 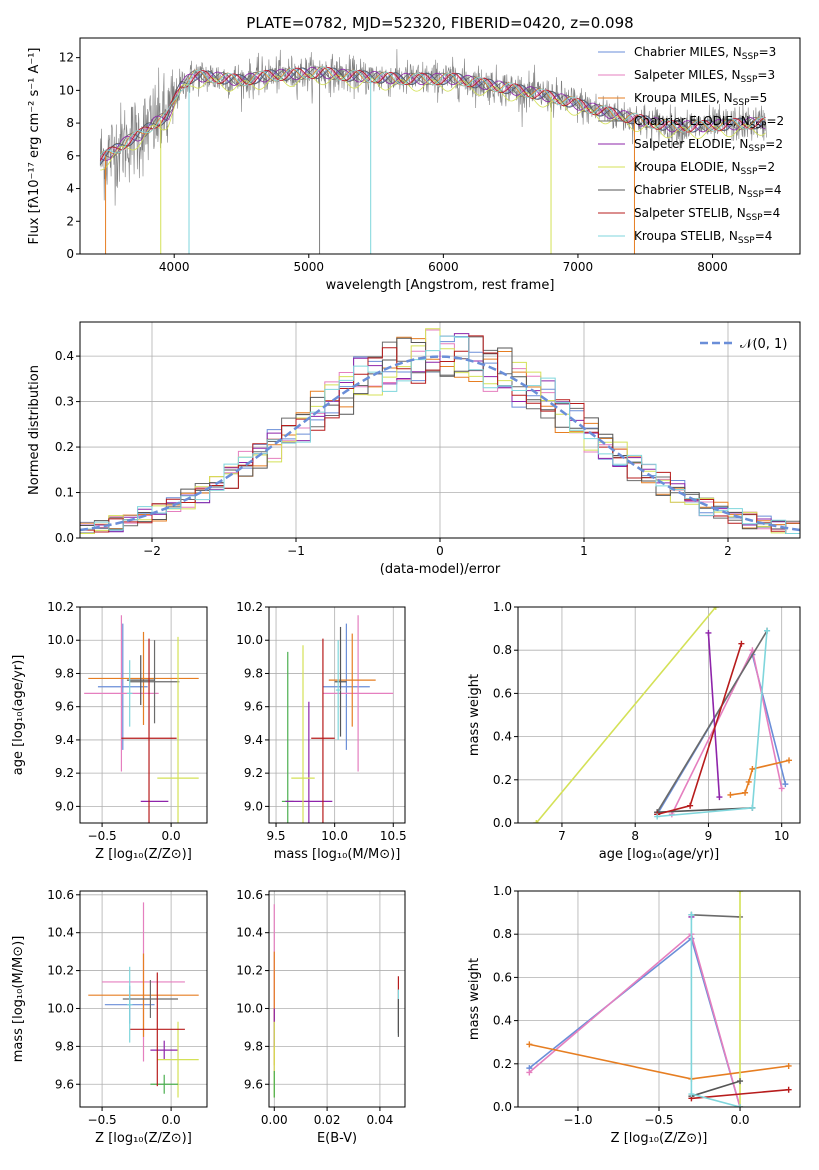 I want to click on x-tick-label: 1, so click(x=584, y=551).